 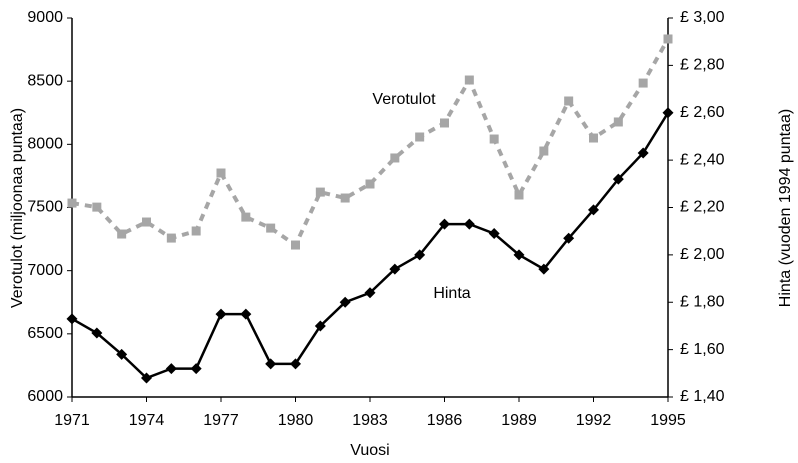 What do you see at coordinates (702, 301) in the screenshot?
I see `y2-tick-label: £ 1,80` at bounding box center [702, 301].